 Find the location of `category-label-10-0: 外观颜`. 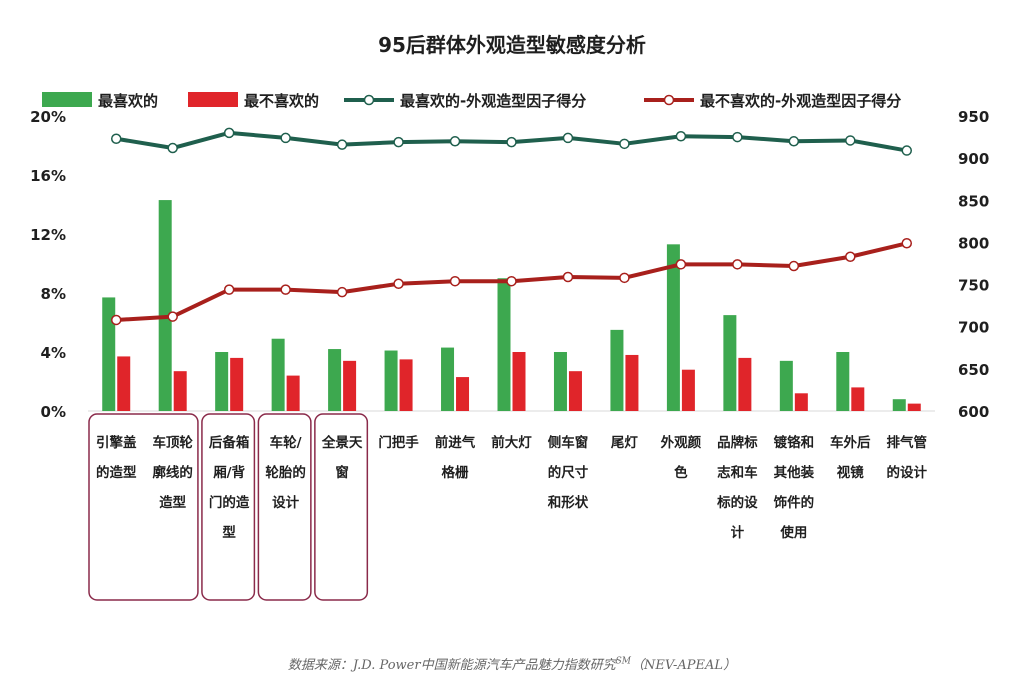

category-label-10-0: 外观颜 is located at coordinates (681, 442).